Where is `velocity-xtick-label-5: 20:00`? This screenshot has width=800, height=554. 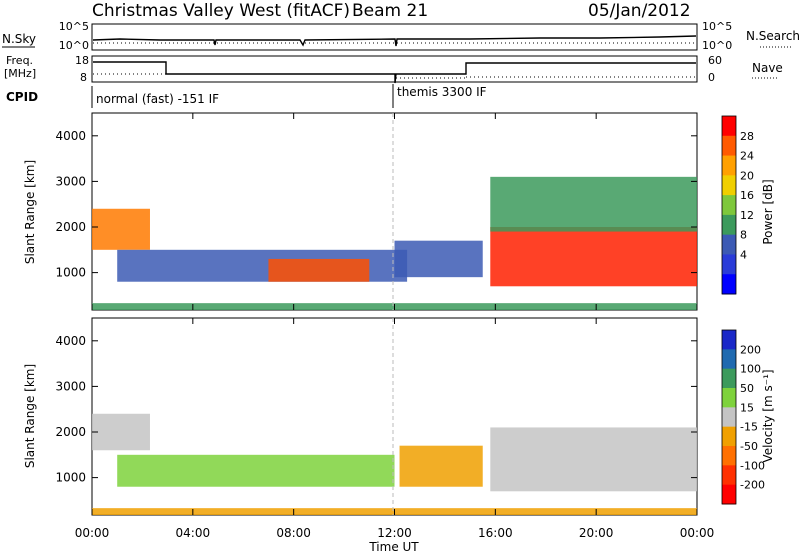 velocity-xtick-label-5: 20:00 is located at coordinates (596, 533).